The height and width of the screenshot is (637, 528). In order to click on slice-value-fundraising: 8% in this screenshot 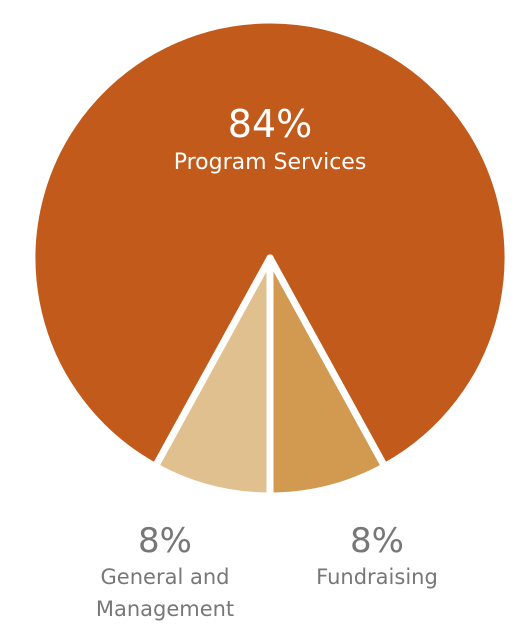, I will do `click(377, 541)`.